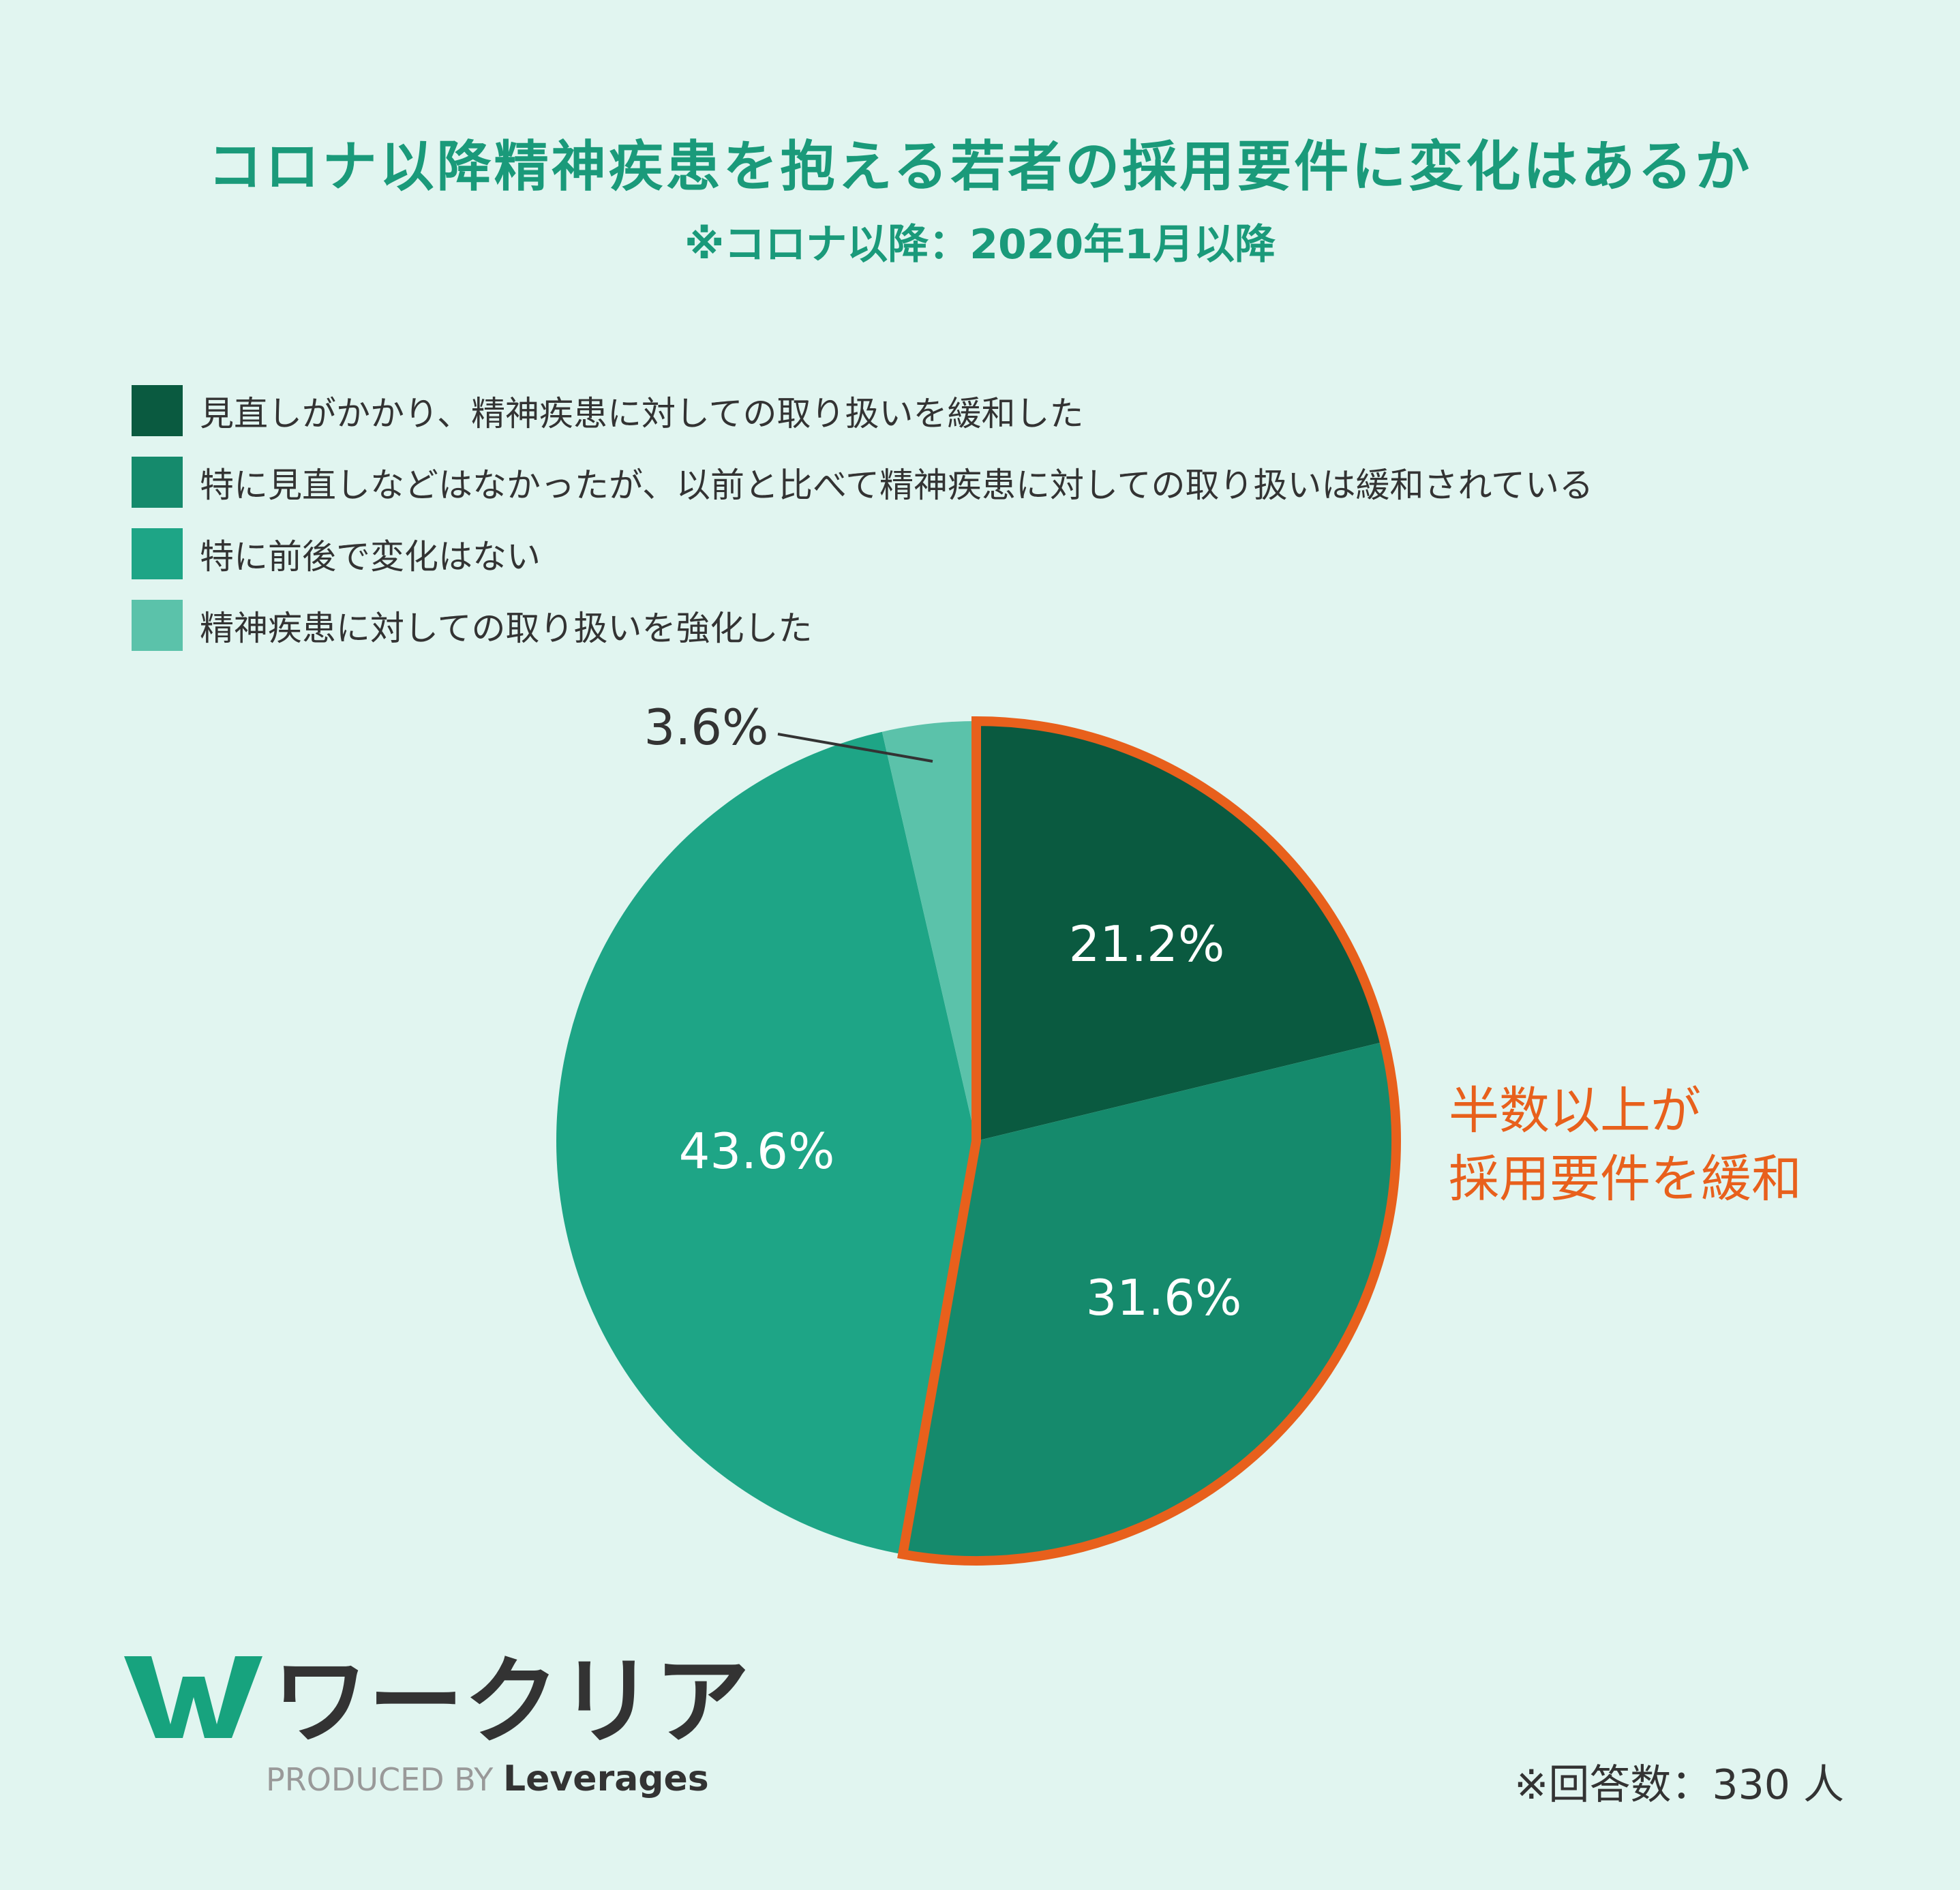  I want to click on legend-label: 見直しがかかり、精神疾患に対しての取り扱いを緩和した, so click(642, 413).